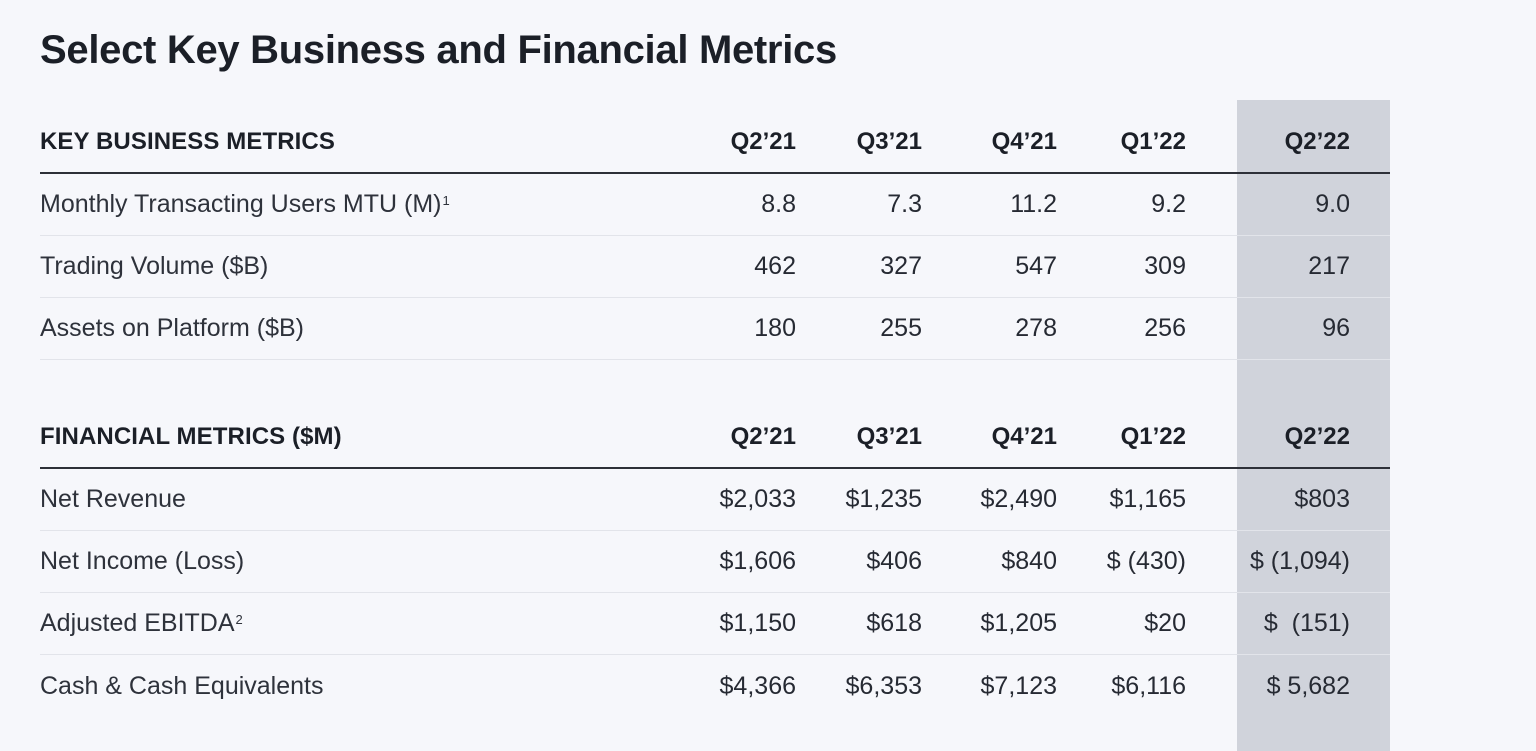  Describe the element at coordinates (1036, 266) in the screenshot. I see `table-cell: 547` at that location.